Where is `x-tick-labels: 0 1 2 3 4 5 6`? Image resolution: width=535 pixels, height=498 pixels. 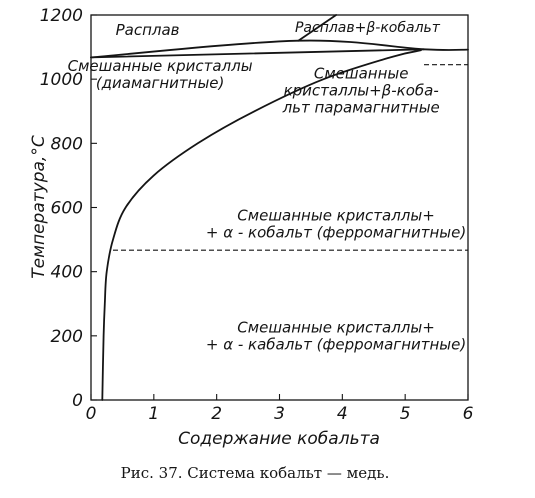
x-tick-labels: 0 1 2 3 4 5 6 is located at coordinates (280, 414).